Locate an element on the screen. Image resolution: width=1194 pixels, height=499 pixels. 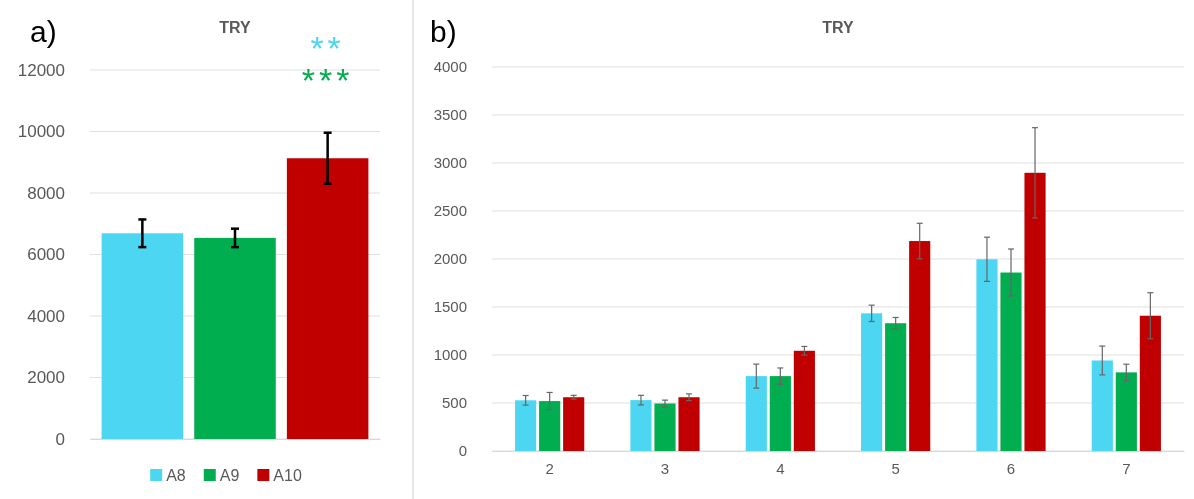
y-tick-label: 1500 is located at coordinates (450, 307).